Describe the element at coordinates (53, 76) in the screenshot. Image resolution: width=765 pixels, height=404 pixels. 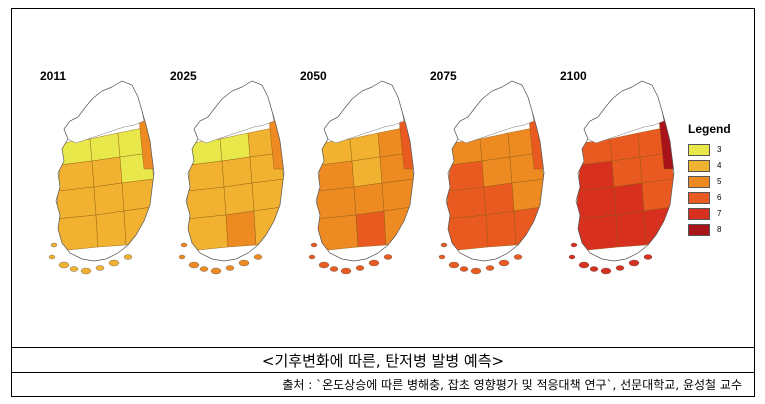
I see `year-label: 2011` at that location.